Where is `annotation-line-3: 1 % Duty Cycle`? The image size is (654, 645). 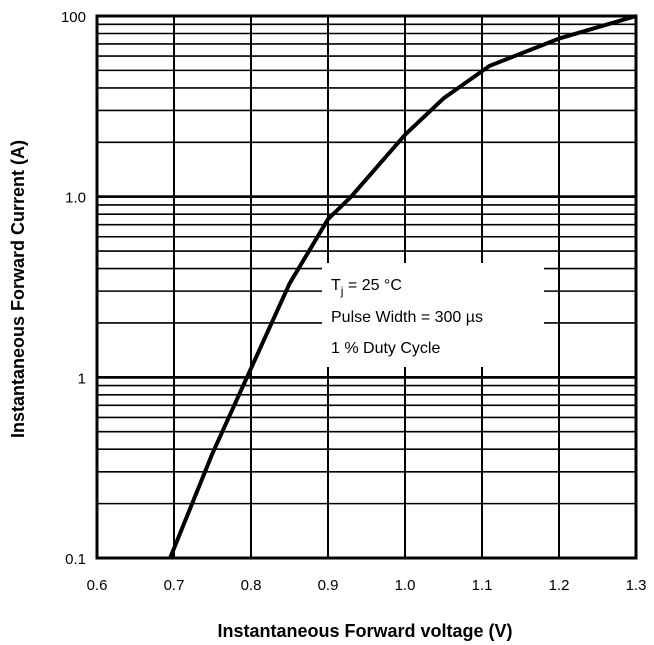 annotation-line-3: 1 % Duty Cycle is located at coordinates (385, 348).